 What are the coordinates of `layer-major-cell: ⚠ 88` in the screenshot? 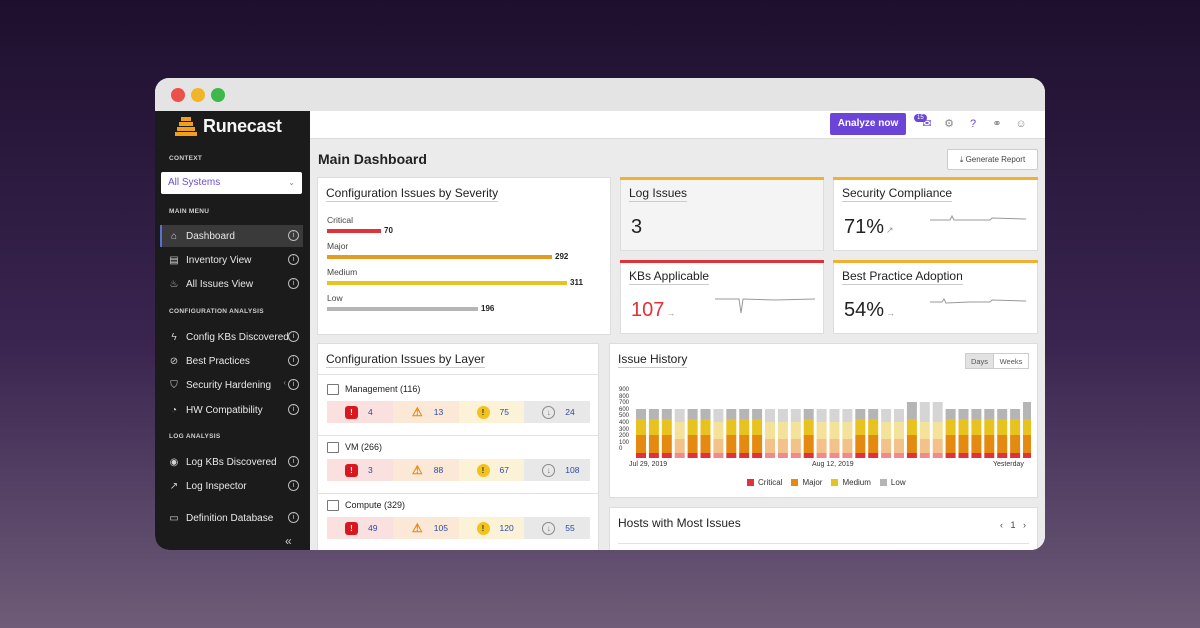 It's located at (425, 470).